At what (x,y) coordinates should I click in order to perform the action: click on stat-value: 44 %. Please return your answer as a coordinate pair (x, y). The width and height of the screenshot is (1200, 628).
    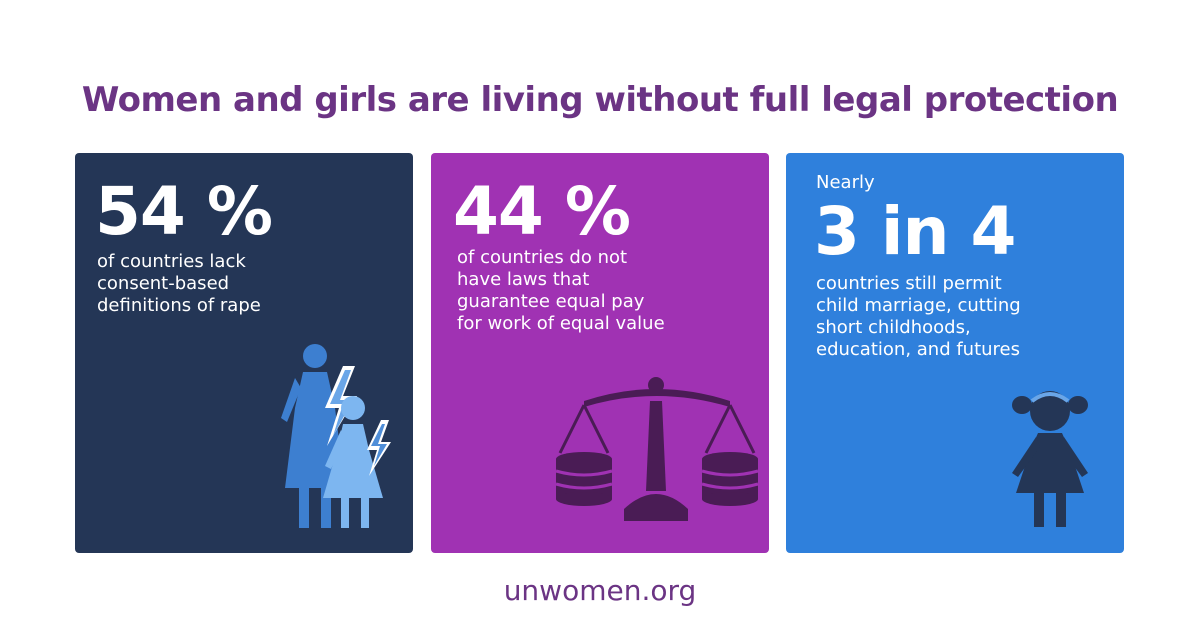
    Looking at the image, I should click on (542, 211).